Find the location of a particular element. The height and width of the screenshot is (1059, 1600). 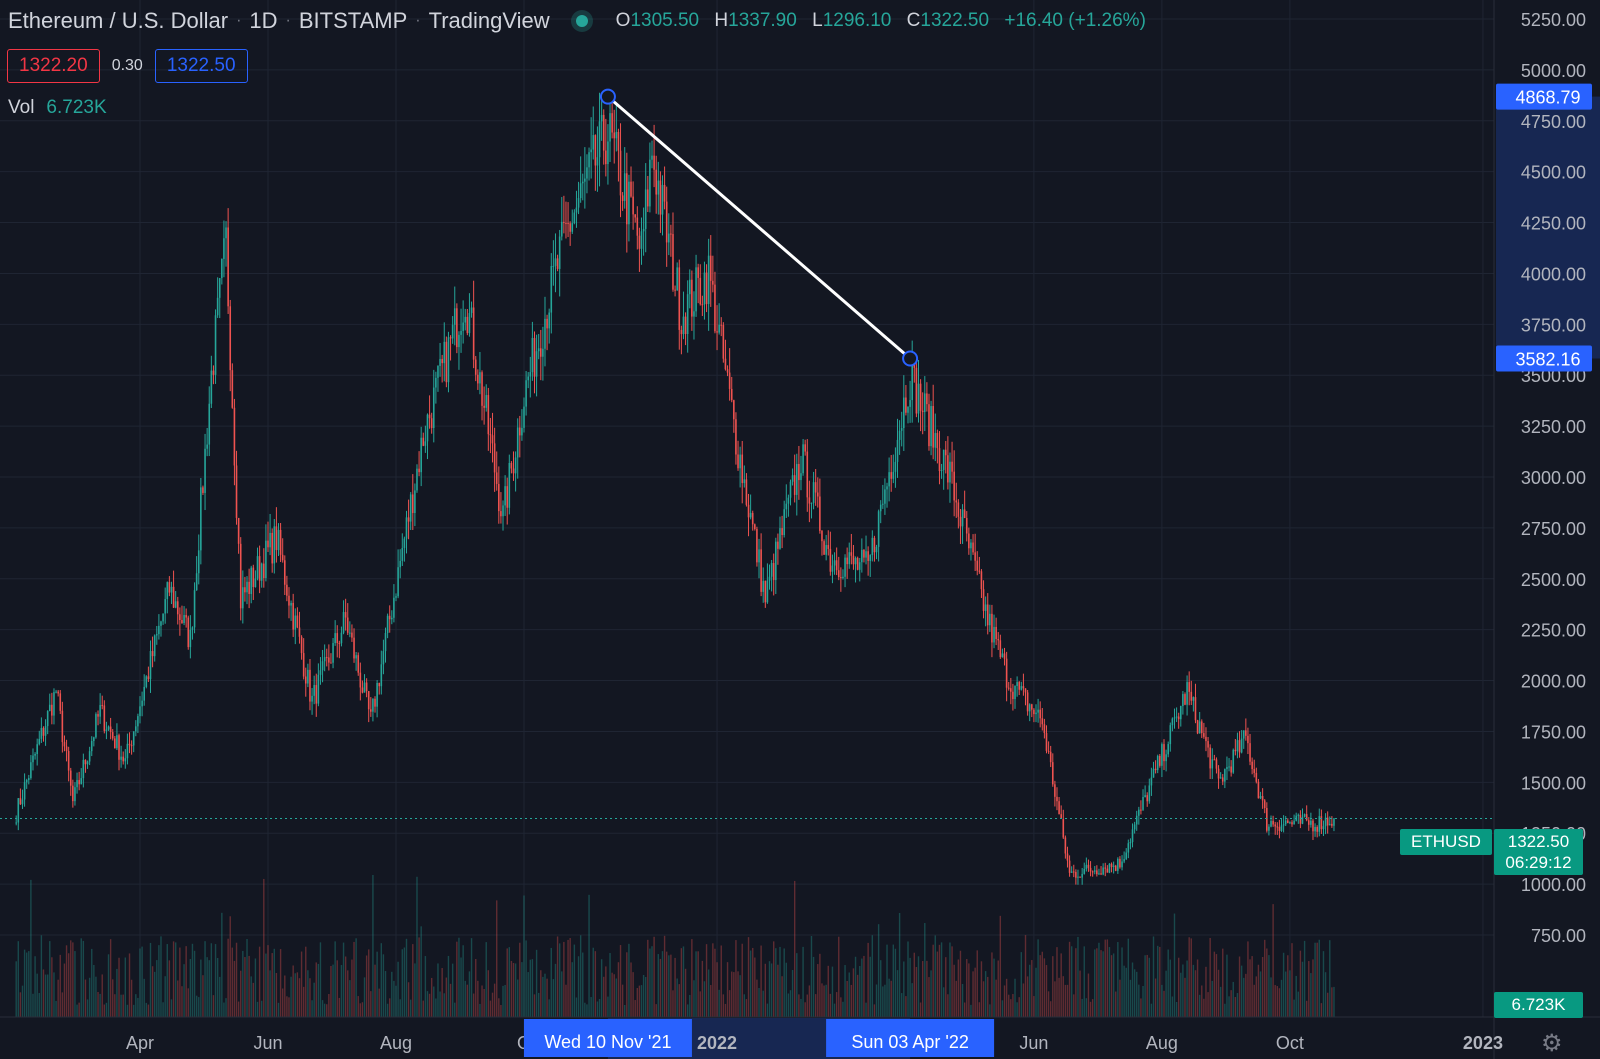

buy-button: 1322.50 is located at coordinates (201, 66).